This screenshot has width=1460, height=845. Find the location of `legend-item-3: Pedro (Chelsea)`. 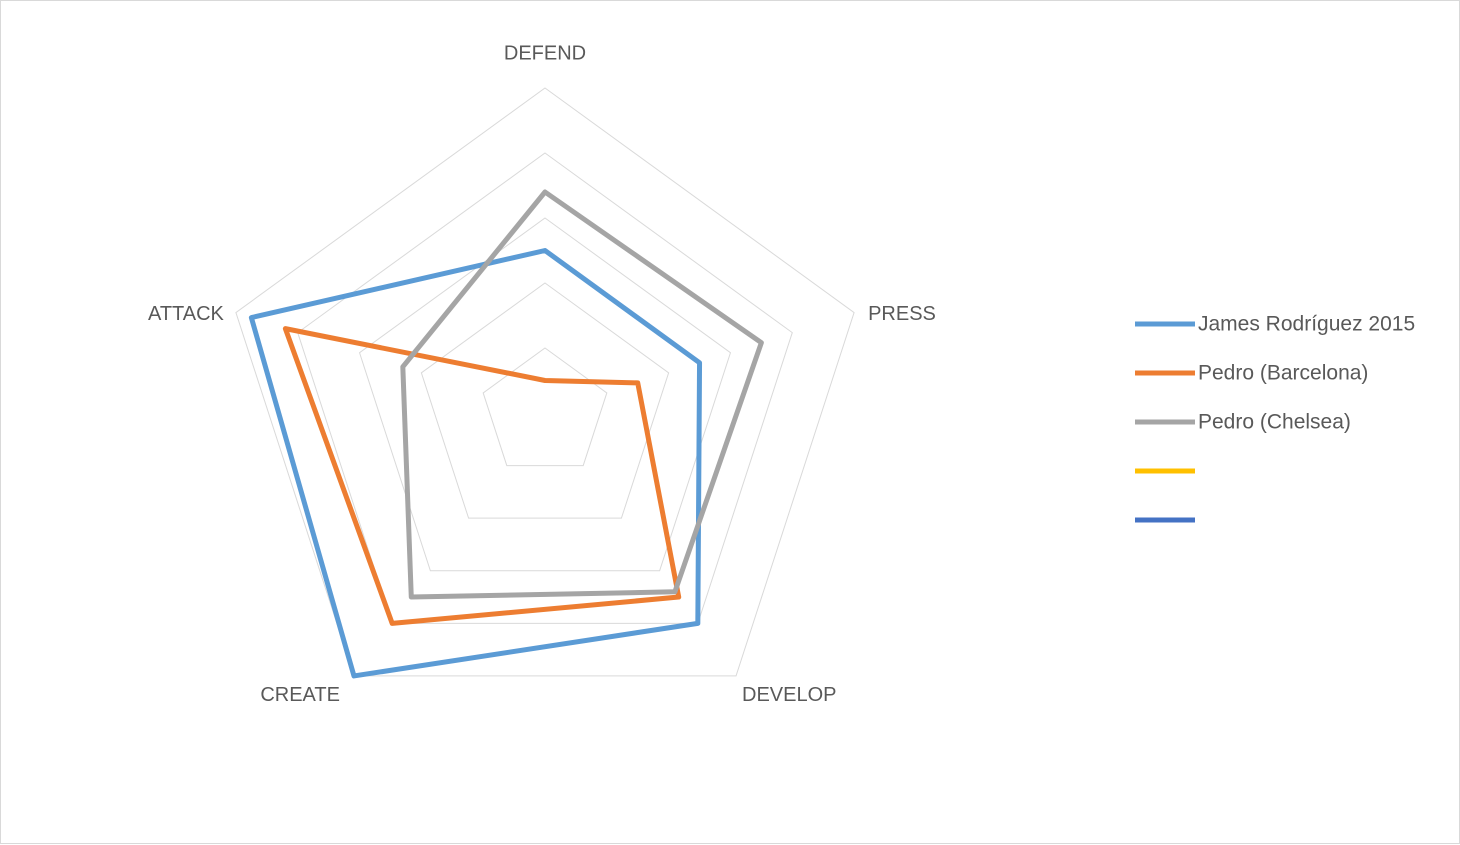

legend-item-3: Pedro (Chelsea) is located at coordinates (1243, 422).